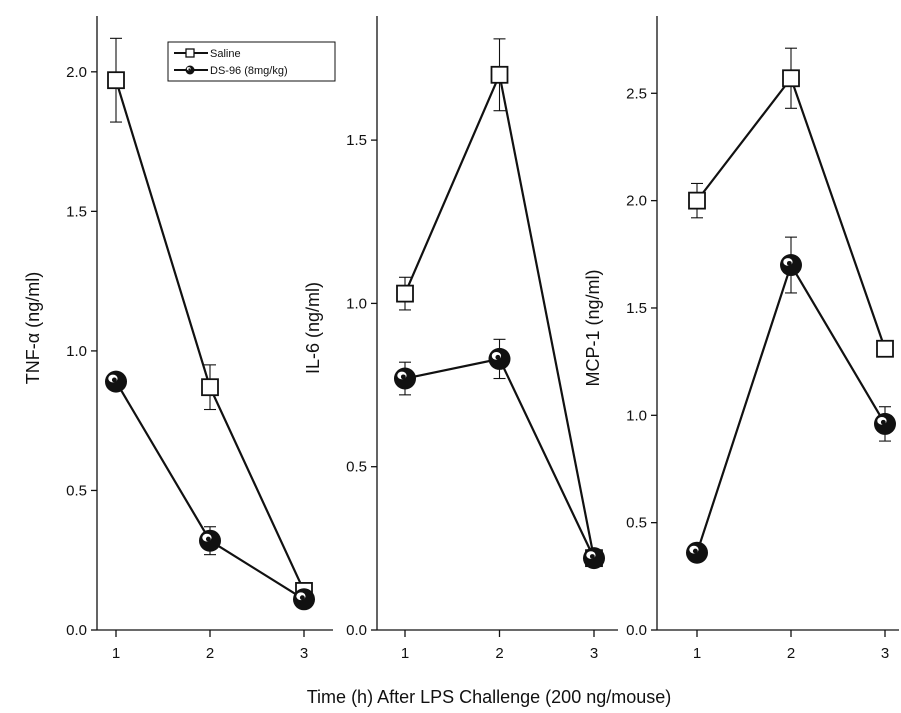 The width and height of the screenshot is (901, 713). What do you see at coordinates (225, 54) in the screenshot?
I see `legend-saline-label: Saline` at bounding box center [225, 54].